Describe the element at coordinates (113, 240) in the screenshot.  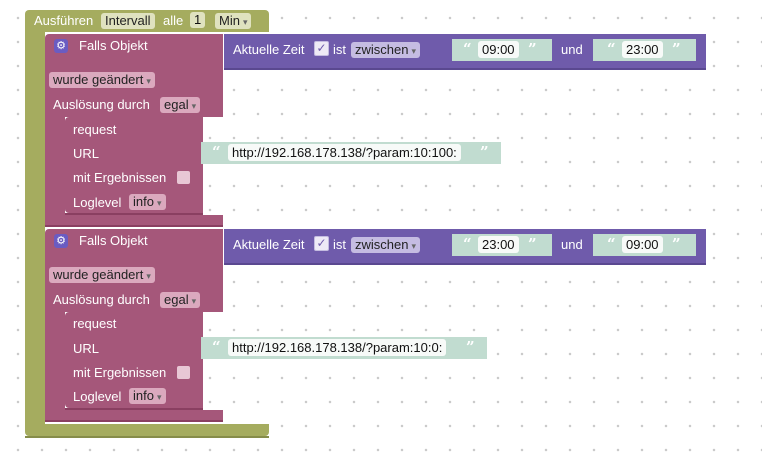
I see `if-object-label-2: Falls Objekt` at that location.